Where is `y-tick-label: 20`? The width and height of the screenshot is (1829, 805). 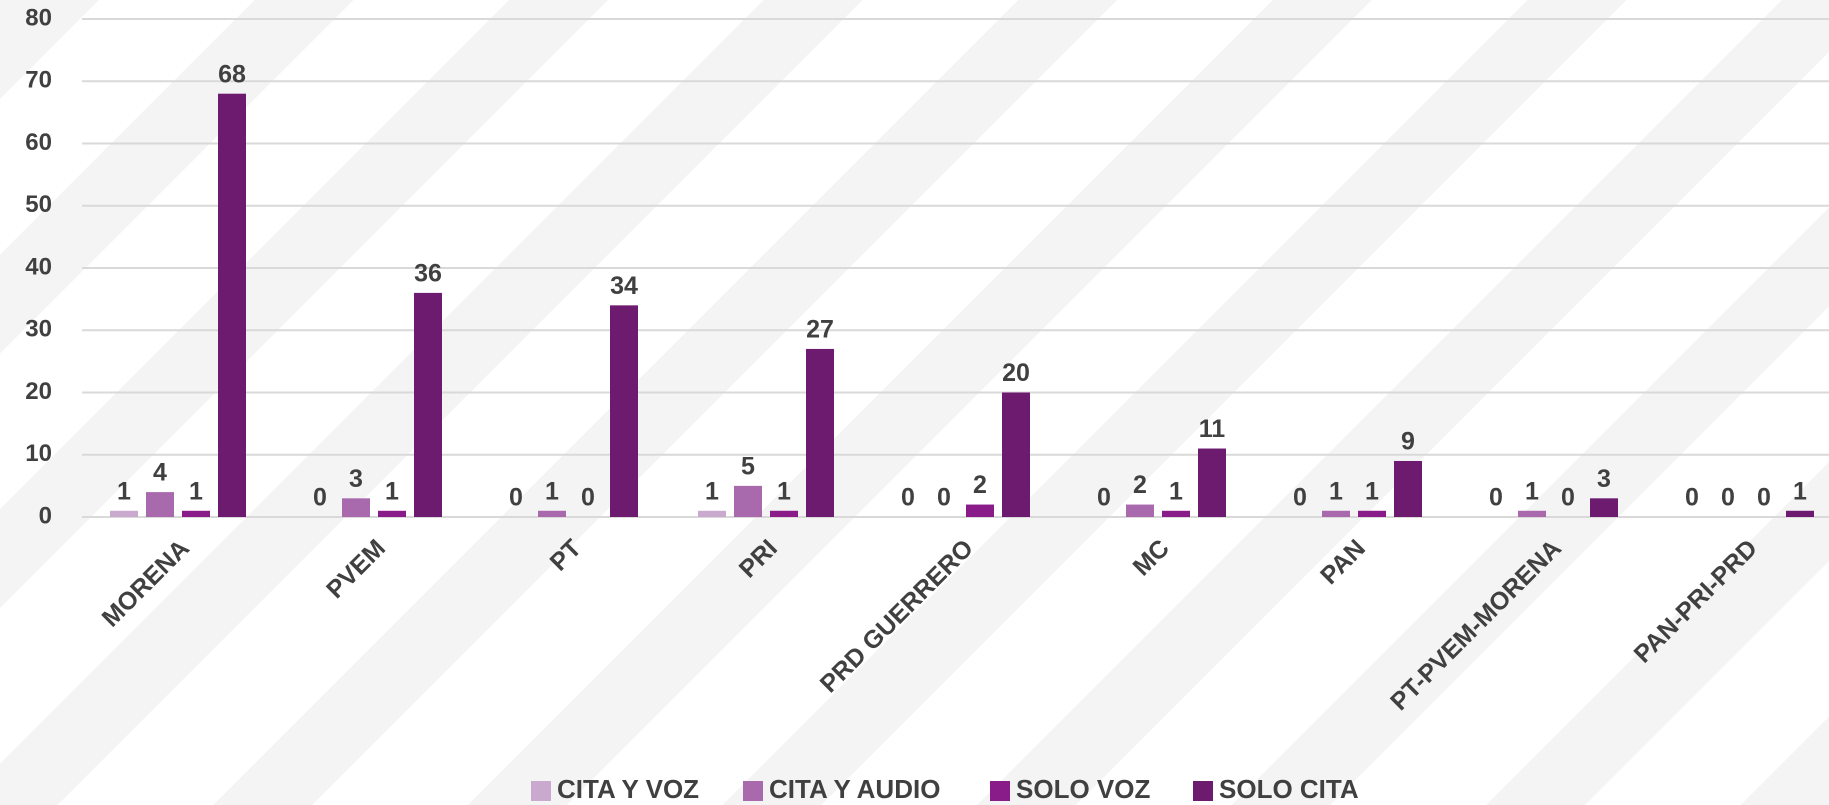 y-tick-label: 20 is located at coordinates (38, 391).